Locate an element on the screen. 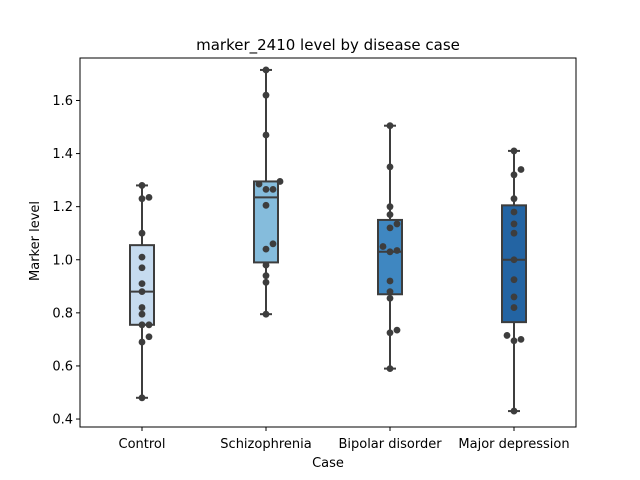 The image size is (640, 480). y-tick-label: 0.4 is located at coordinates (62, 420).